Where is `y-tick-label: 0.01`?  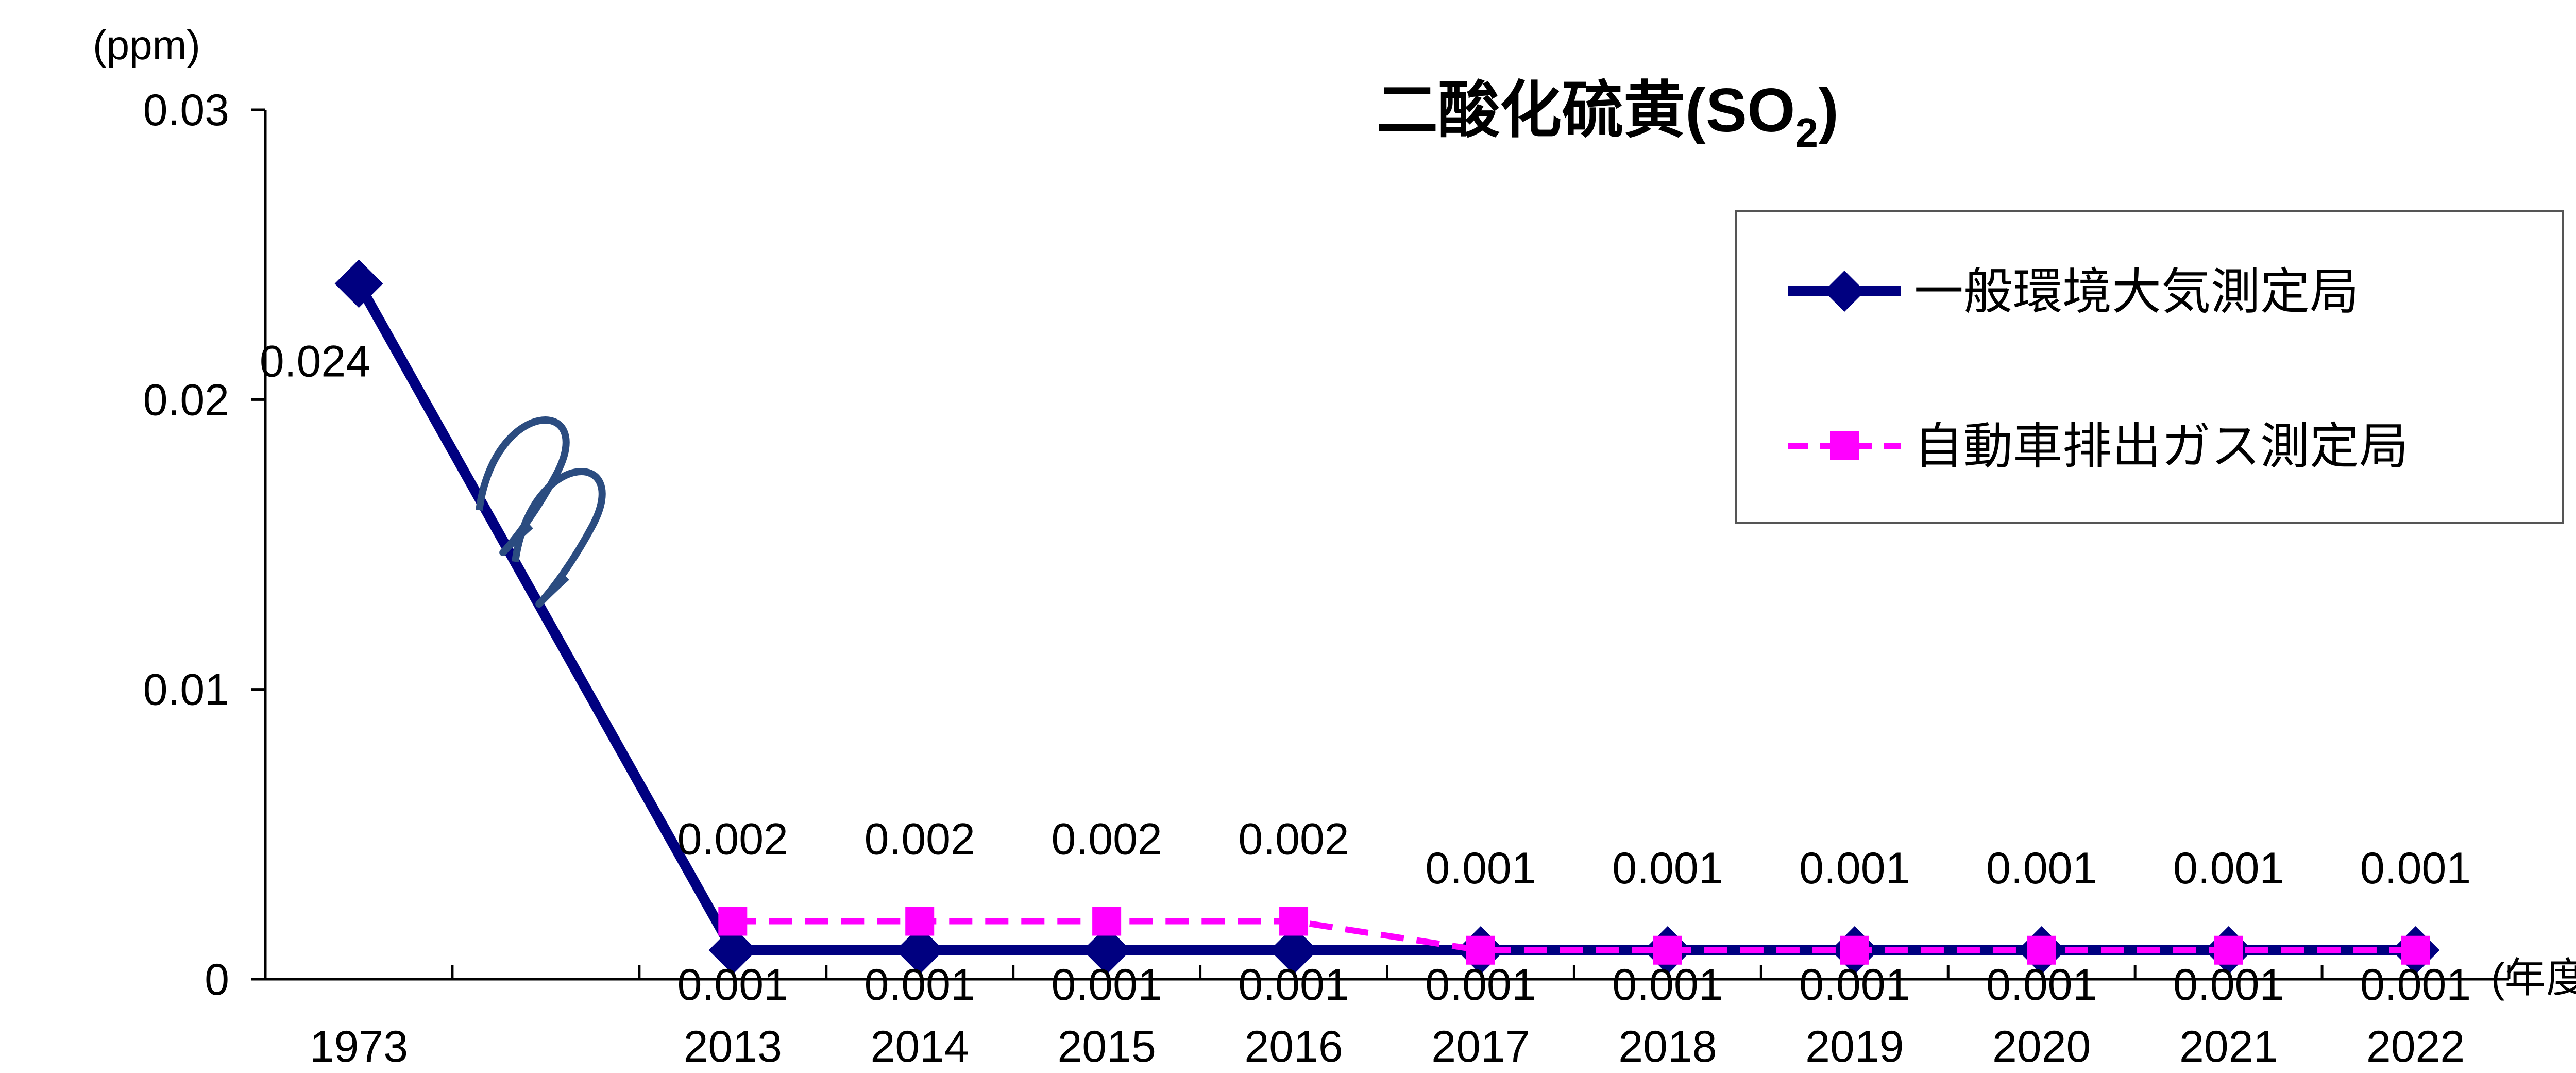 y-tick-label: 0.01 is located at coordinates (186, 690).